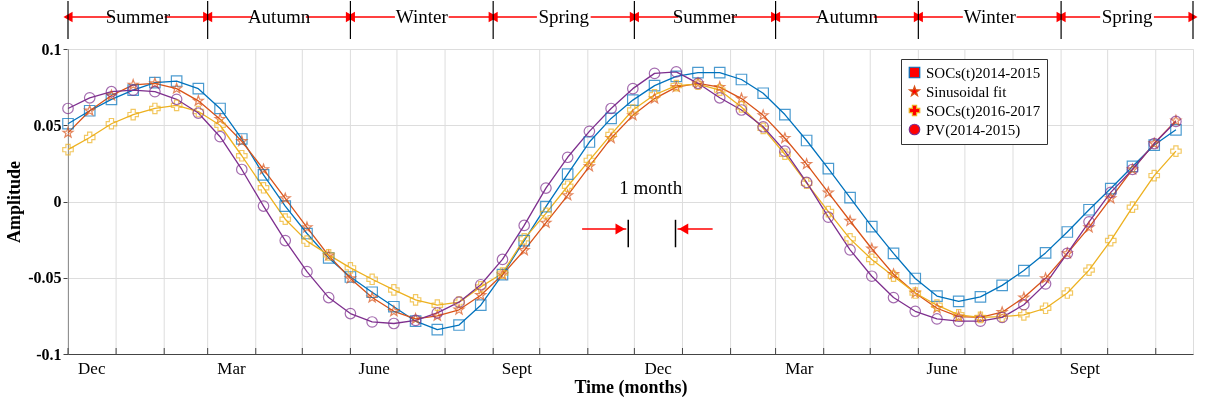  Describe the element at coordinates (799, 368) in the screenshot. I see `x-tick-label: Mar` at that location.